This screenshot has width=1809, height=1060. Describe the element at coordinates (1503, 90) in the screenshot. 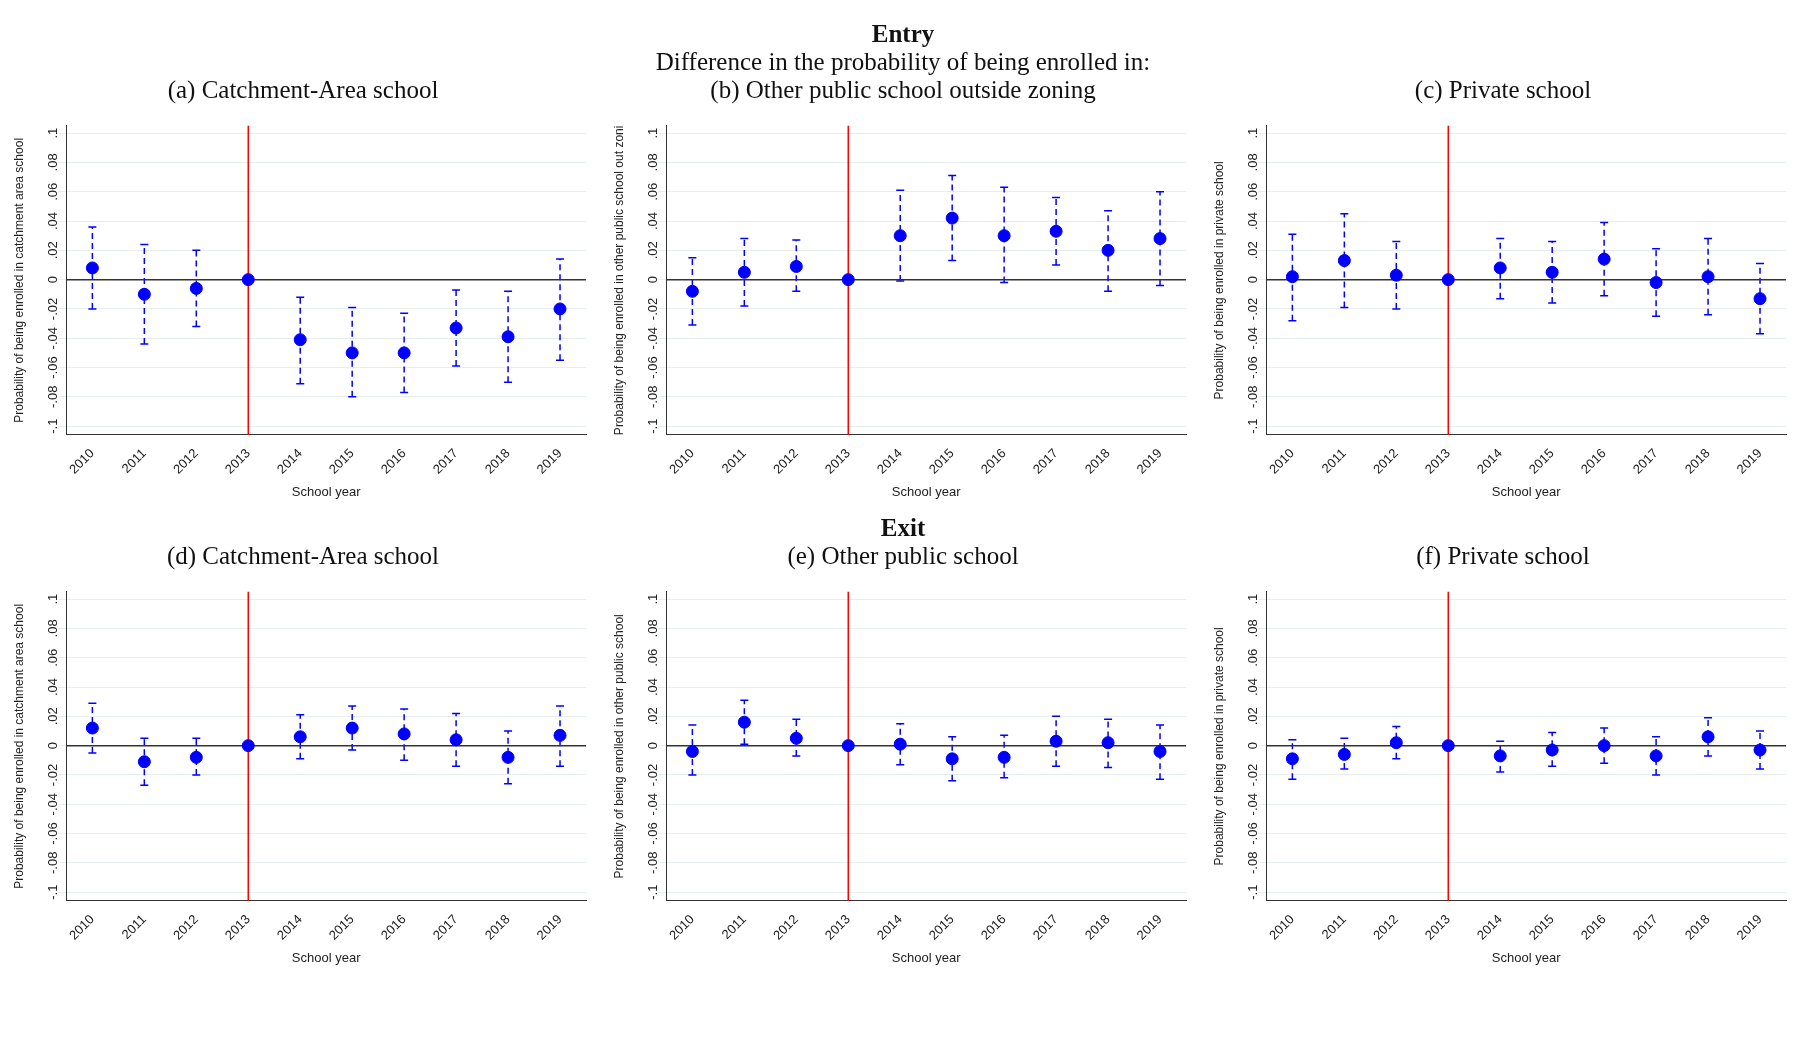

I see `chart-title: (c) Private school` at that location.